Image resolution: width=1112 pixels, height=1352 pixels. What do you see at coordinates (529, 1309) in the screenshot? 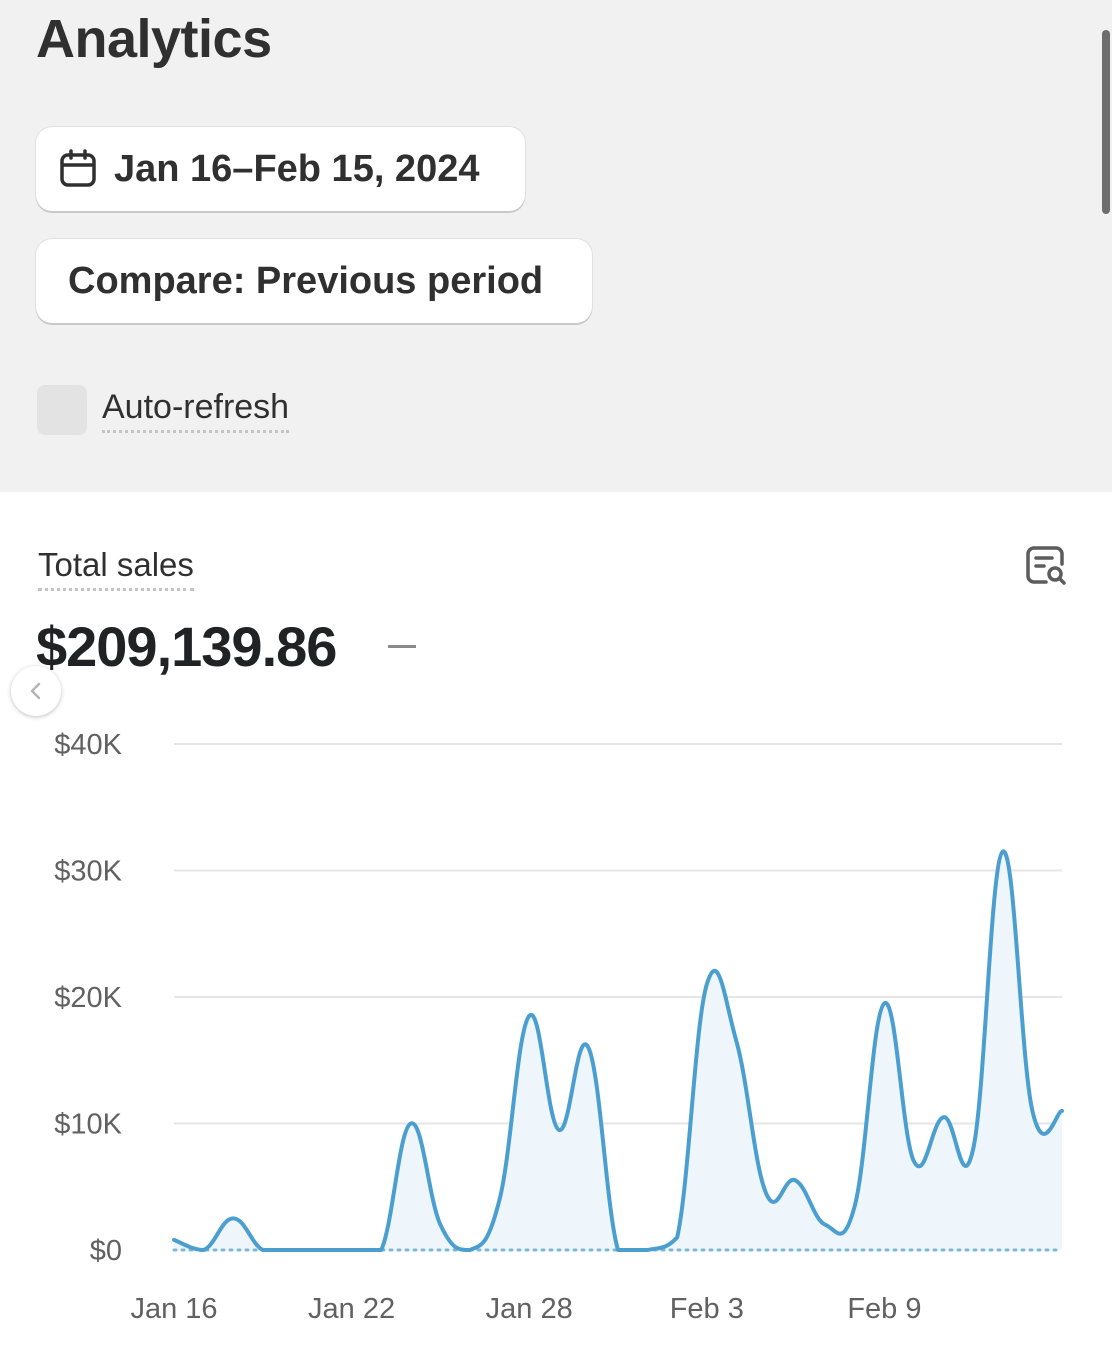
I see `x-tick-label: Jan 28` at bounding box center [529, 1309].